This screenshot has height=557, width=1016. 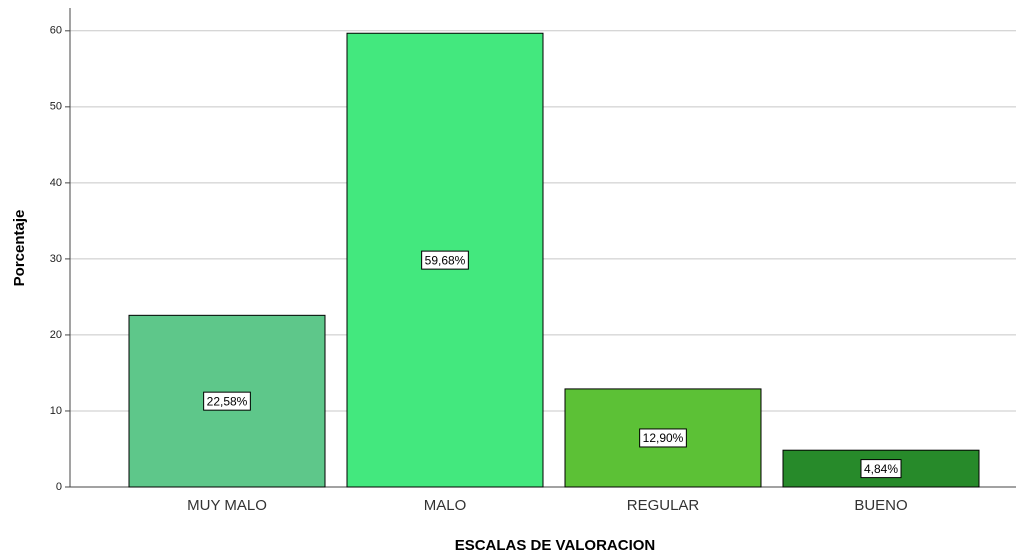 What do you see at coordinates (56, 183) in the screenshot?
I see `y-tick-label: 40` at bounding box center [56, 183].